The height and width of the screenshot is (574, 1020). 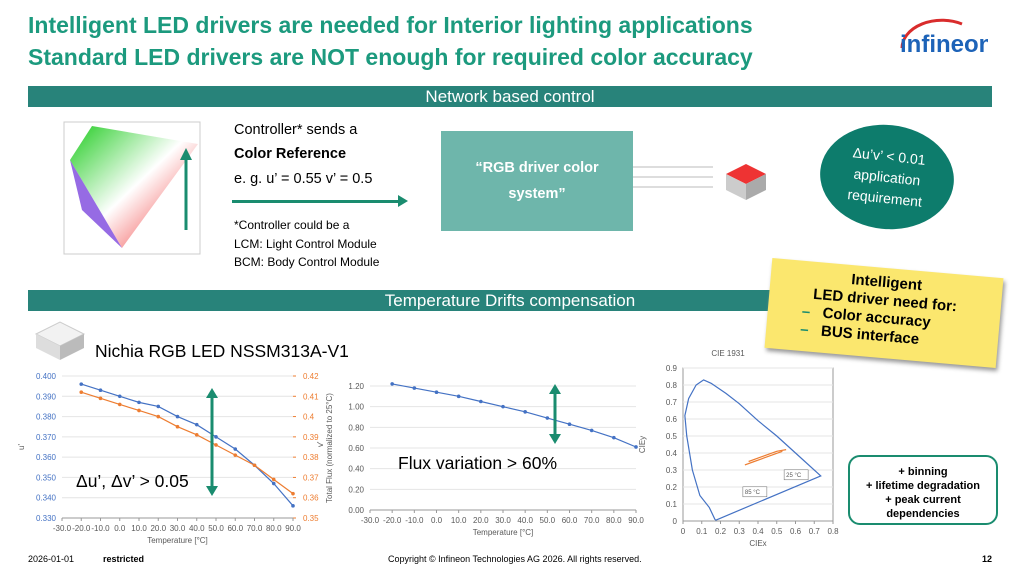 What do you see at coordinates (683, 531) in the screenshot?
I see `x-tick-label: 0` at bounding box center [683, 531].